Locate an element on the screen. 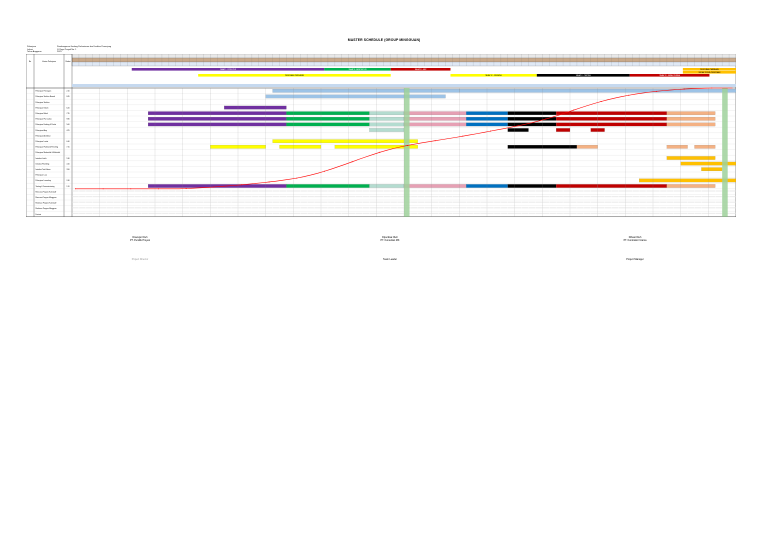 The image size is (768, 543). signature-role: Diperiksa Oleh is located at coordinates (390, 237).